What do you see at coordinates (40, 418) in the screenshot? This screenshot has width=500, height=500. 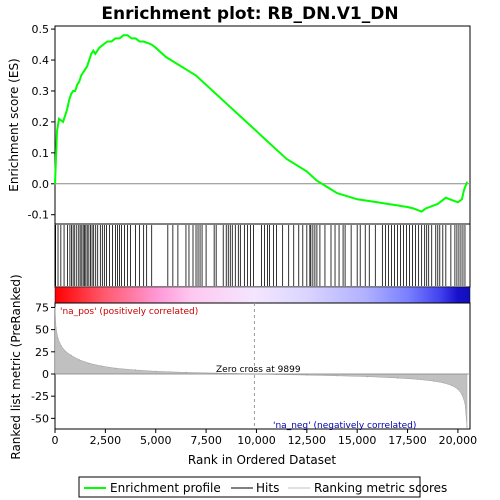 I see `metric-y-tick-label: -50` at bounding box center [40, 418].